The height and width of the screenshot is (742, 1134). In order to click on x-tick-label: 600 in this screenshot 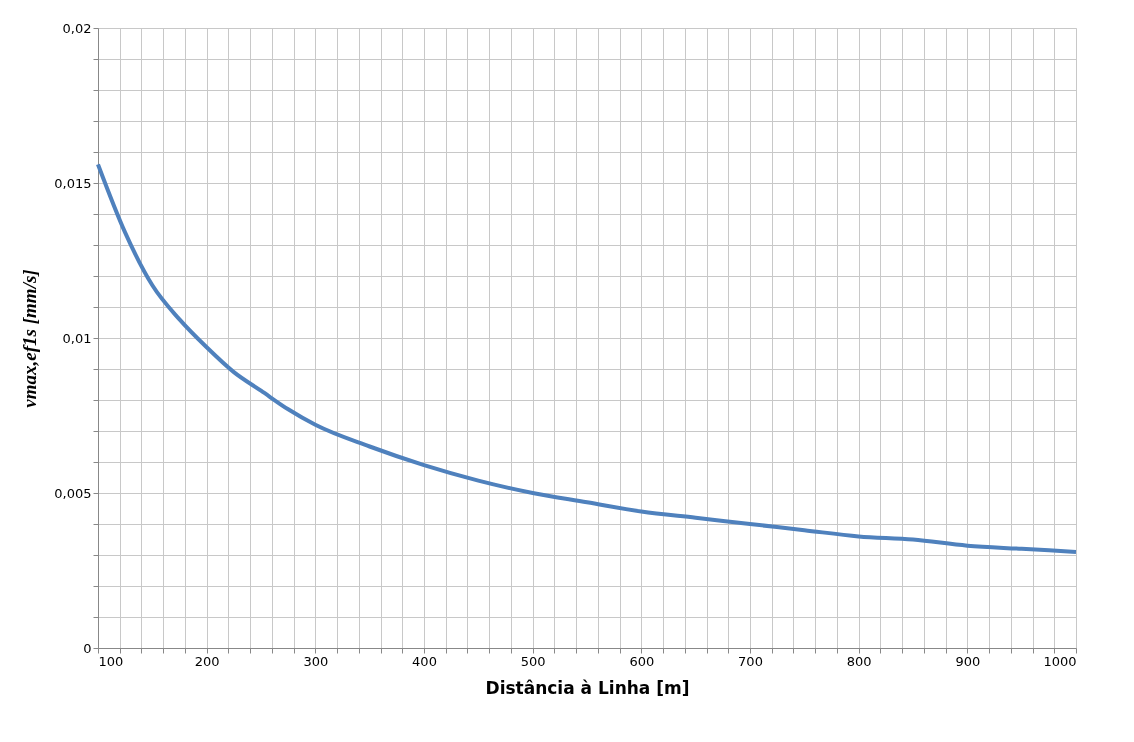, I will do `click(642, 661)`.